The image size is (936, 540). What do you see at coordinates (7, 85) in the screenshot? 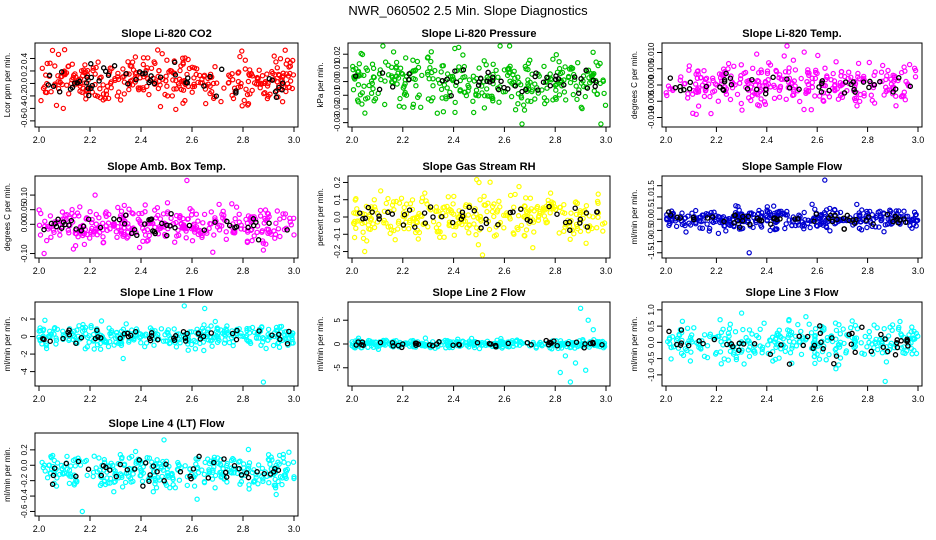
I see `y-axis-label: Lcor ppm per min.` at bounding box center [7, 85].